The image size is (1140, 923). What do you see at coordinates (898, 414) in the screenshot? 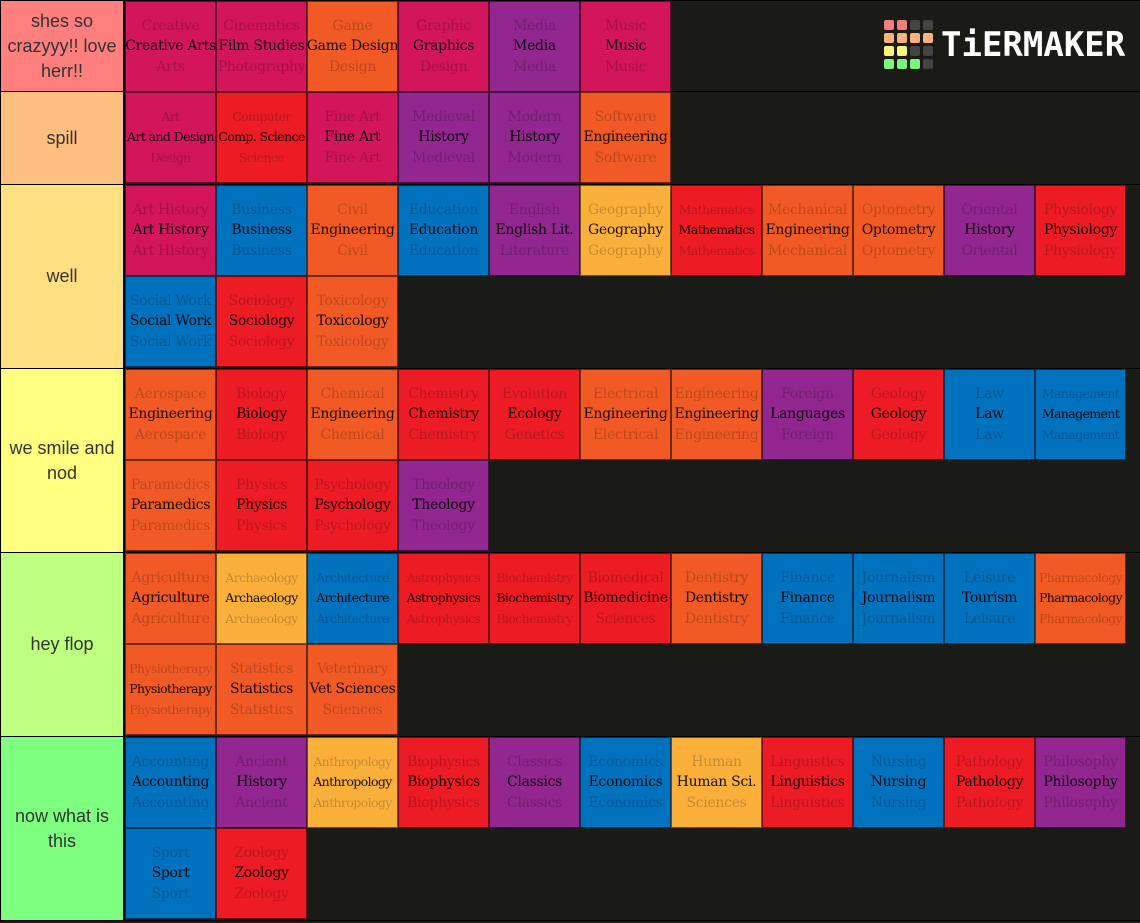
I see `tier-item-tile: Geology Geology Geology` at bounding box center [898, 414].